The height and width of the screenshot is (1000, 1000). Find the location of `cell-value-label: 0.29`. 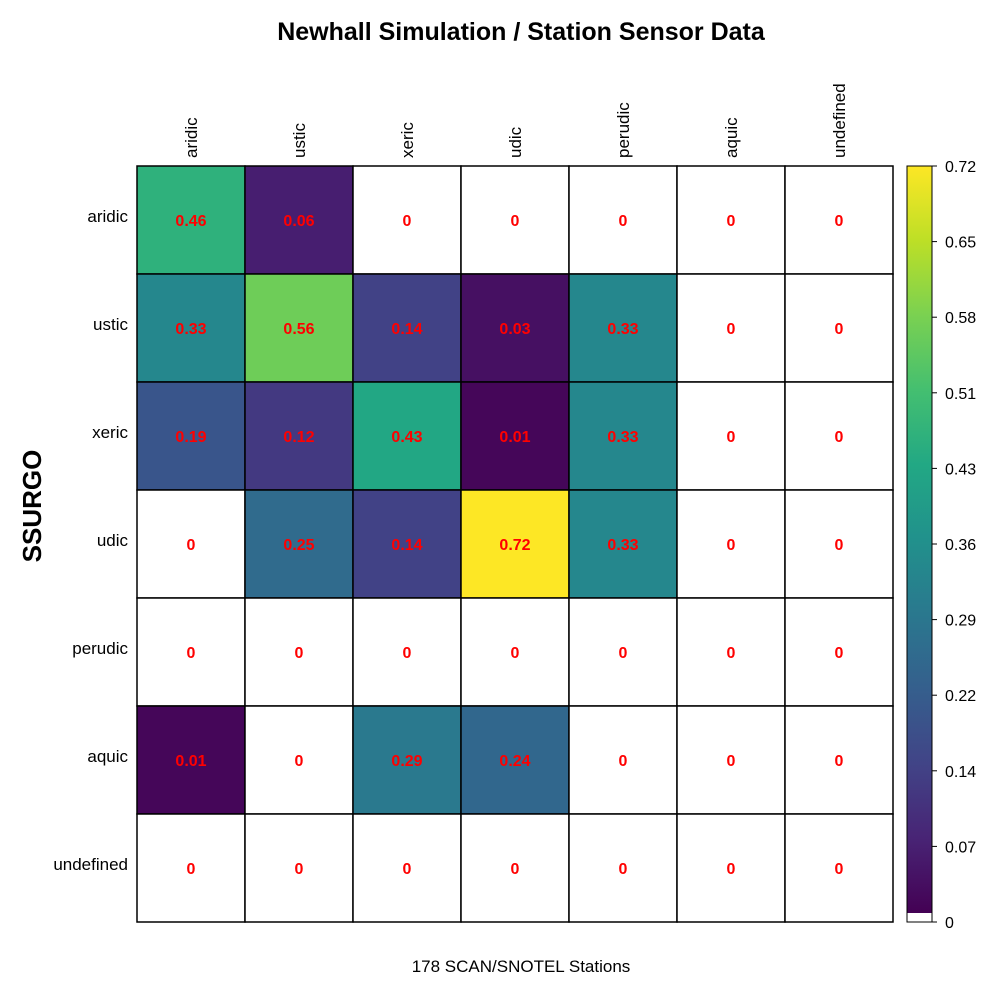

cell-value-label: 0.29 is located at coordinates (406, 761).